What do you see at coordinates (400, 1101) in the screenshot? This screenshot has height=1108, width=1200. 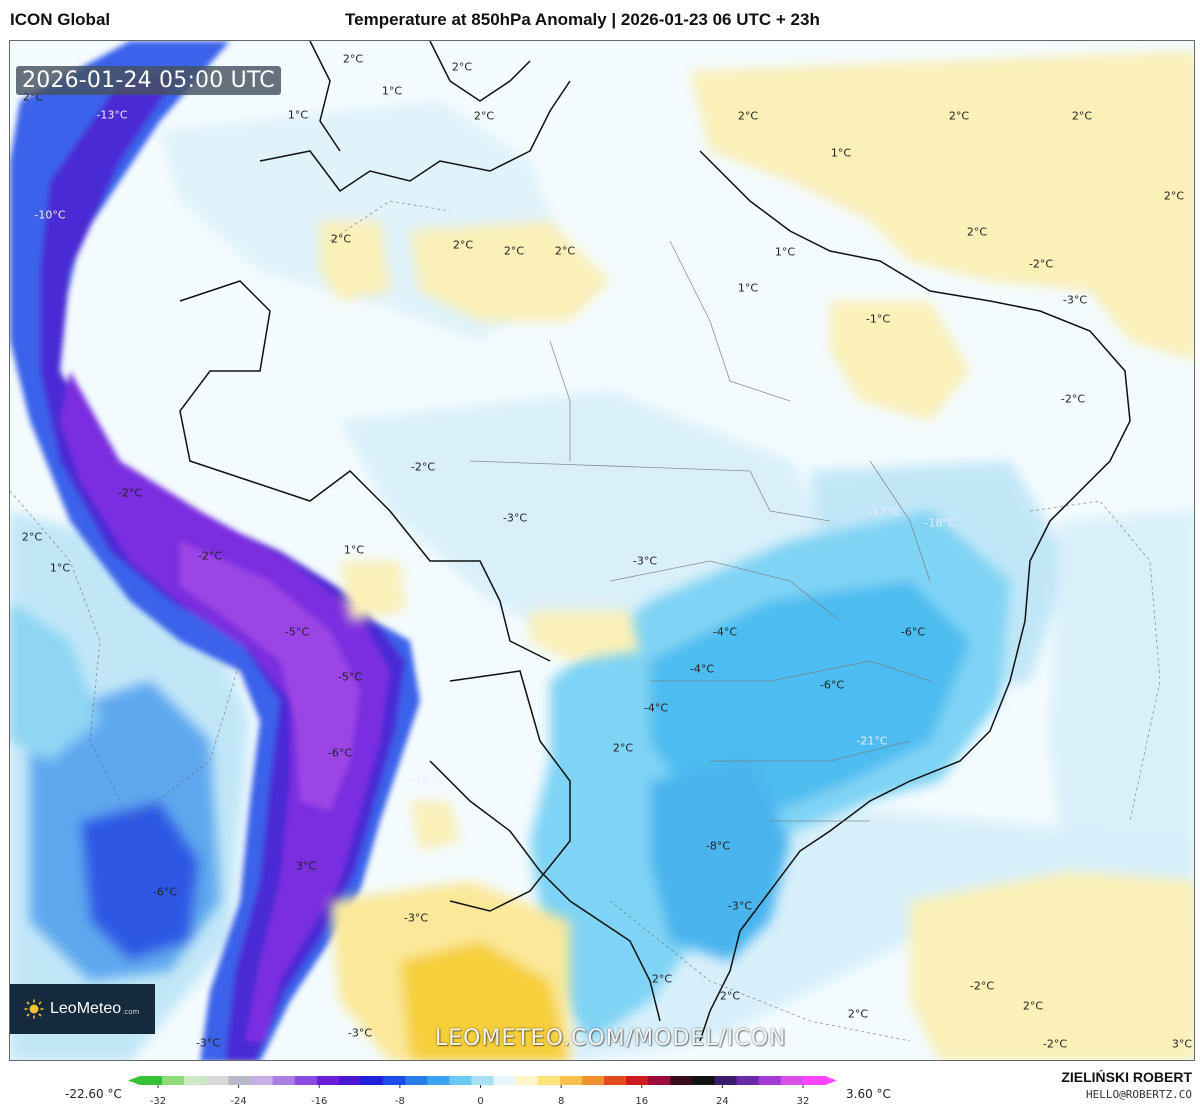 I see `colorbar-tick-label: -8` at bounding box center [400, 1101].